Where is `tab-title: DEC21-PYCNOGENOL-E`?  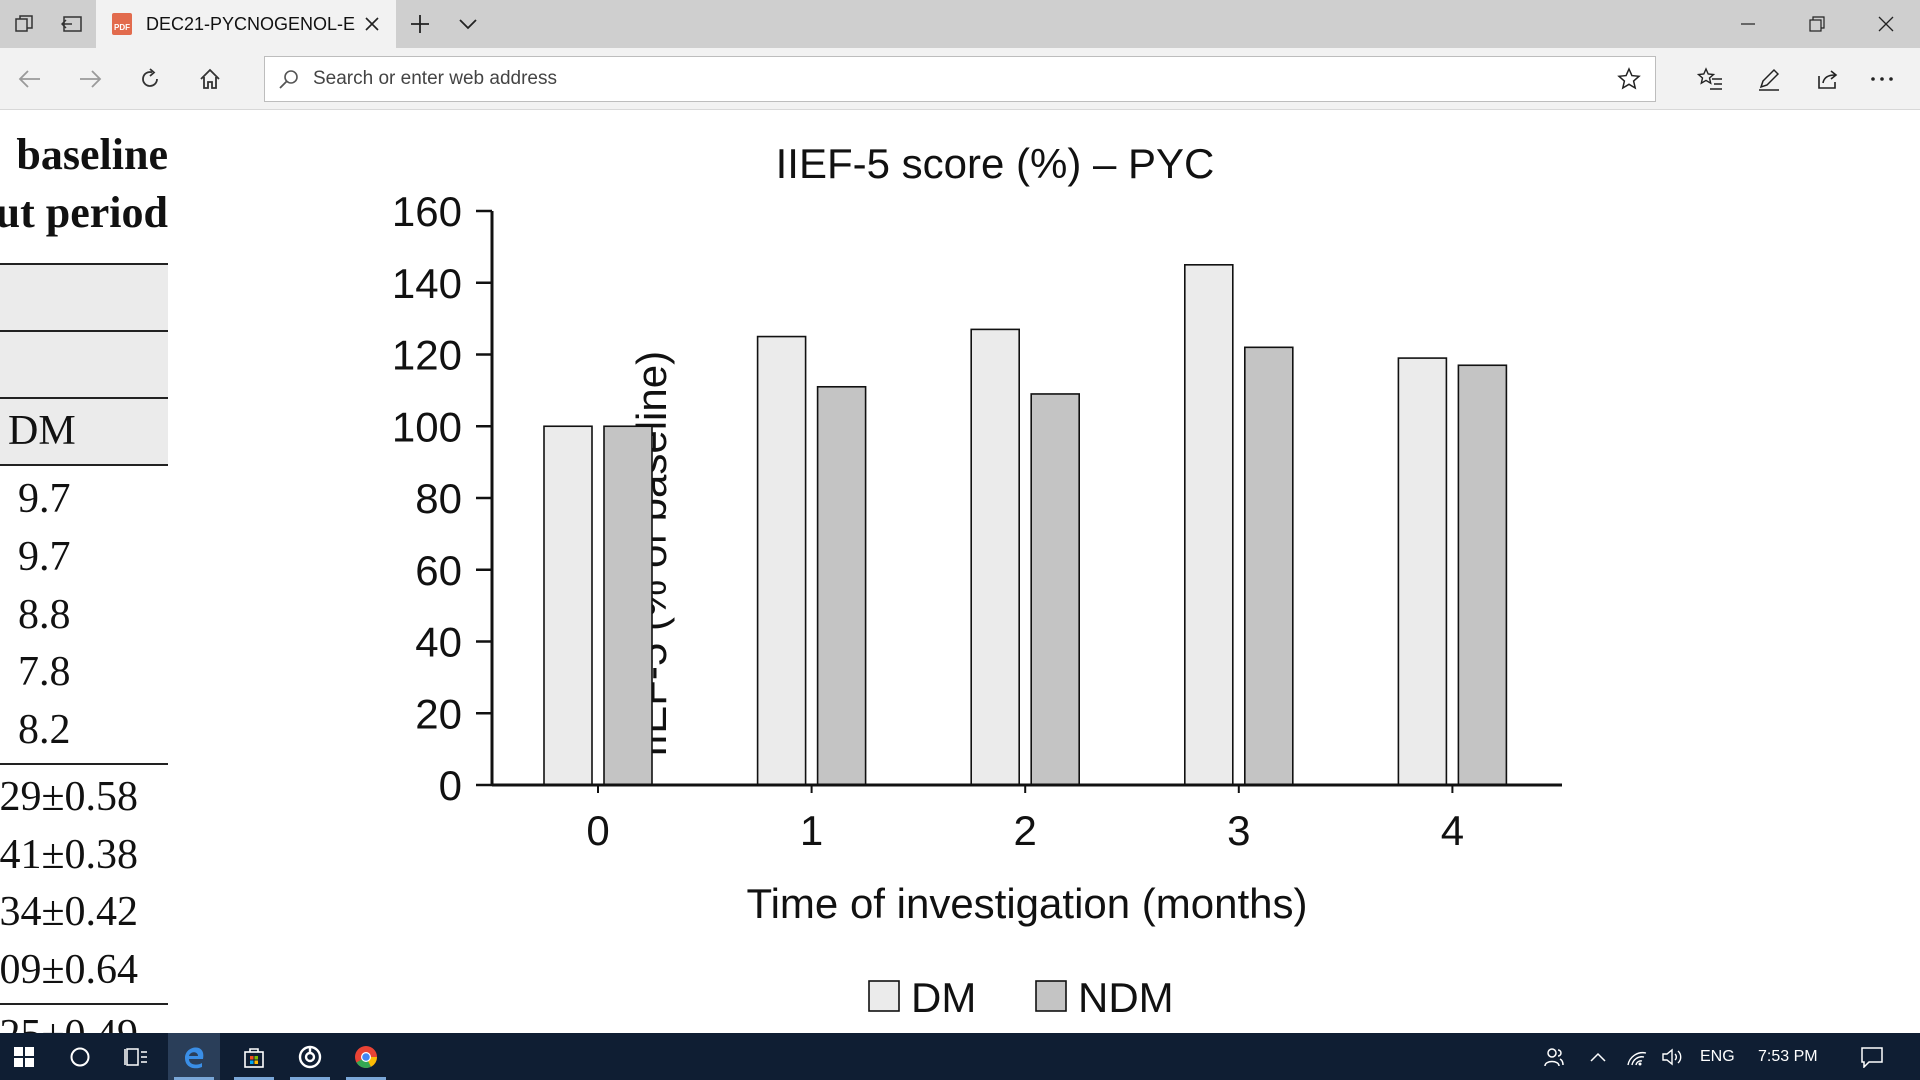 tab-title: DEC21-PYCNOGENOL-E is located at coordinates (251, 23).